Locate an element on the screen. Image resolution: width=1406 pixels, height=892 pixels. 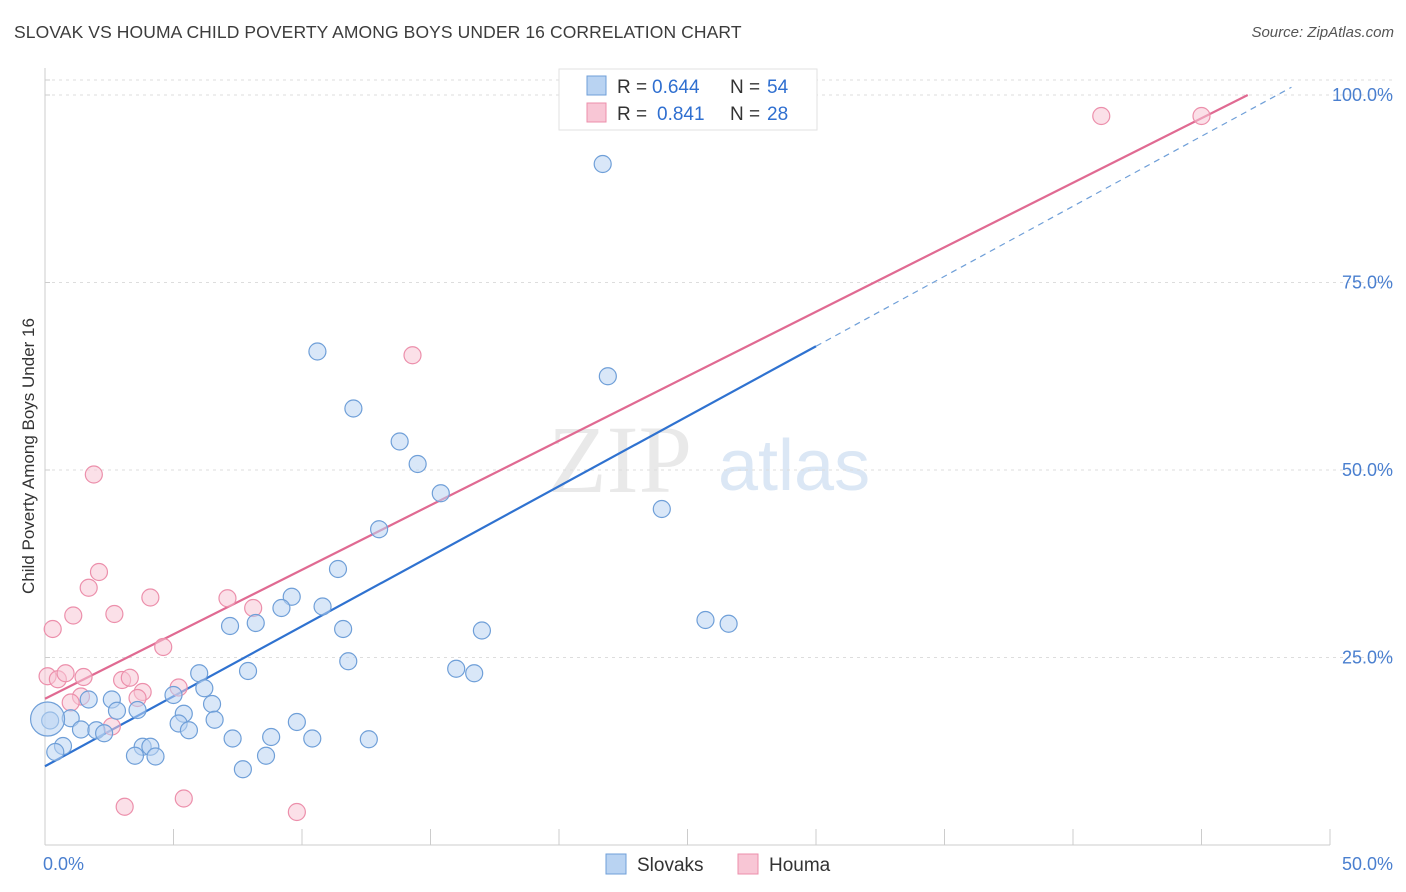
legend-r-label-slovaks: R = is located at coordinates (632, 87).